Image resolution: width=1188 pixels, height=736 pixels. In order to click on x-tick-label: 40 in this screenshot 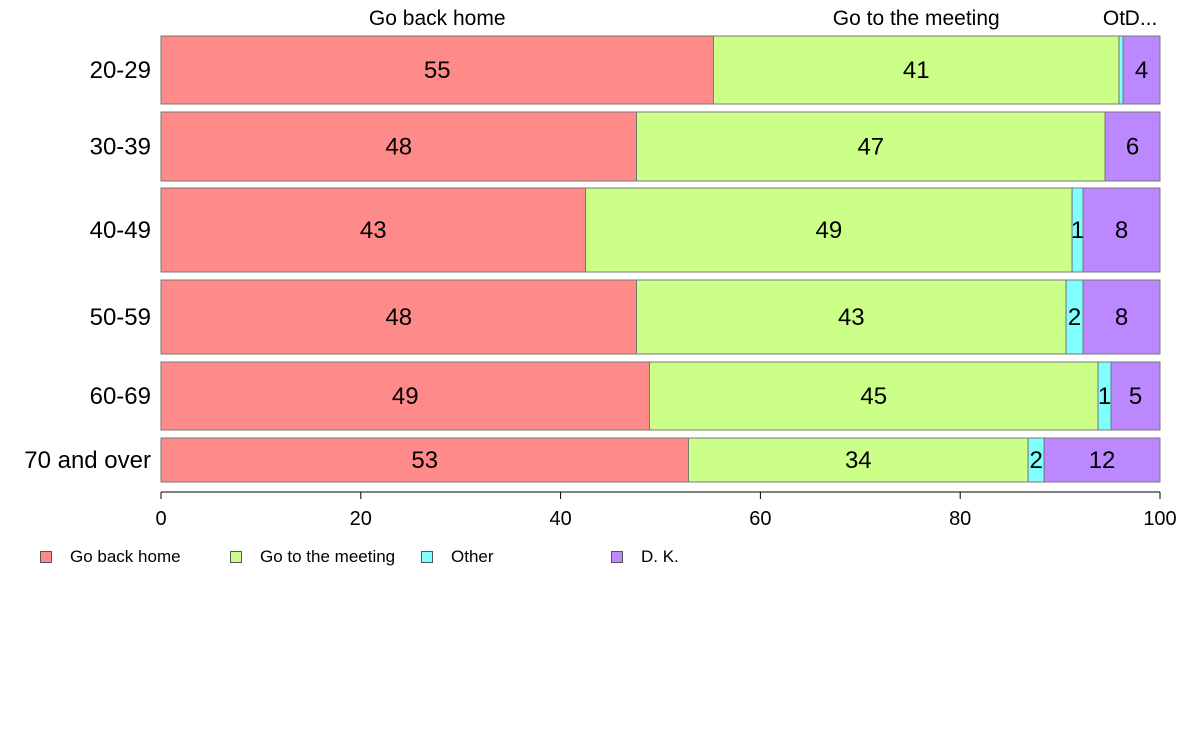, I will do `click(560, 519)`.